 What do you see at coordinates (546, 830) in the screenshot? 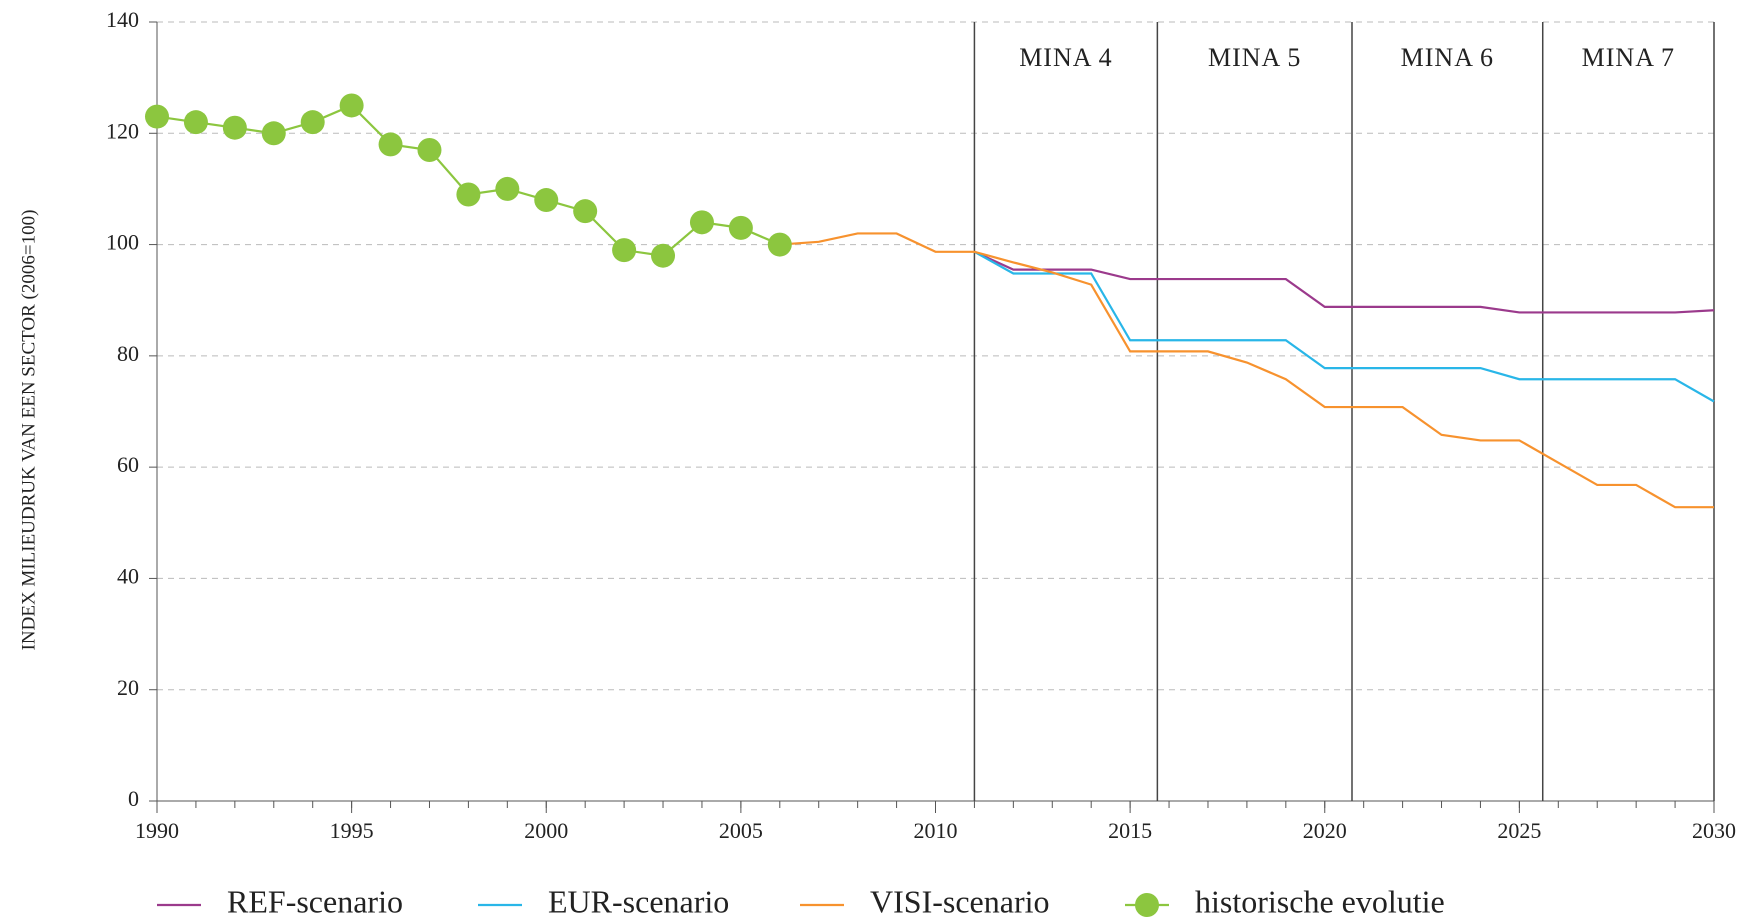
I see `x-tick-label: 2000` at bounding box center [546, 830].